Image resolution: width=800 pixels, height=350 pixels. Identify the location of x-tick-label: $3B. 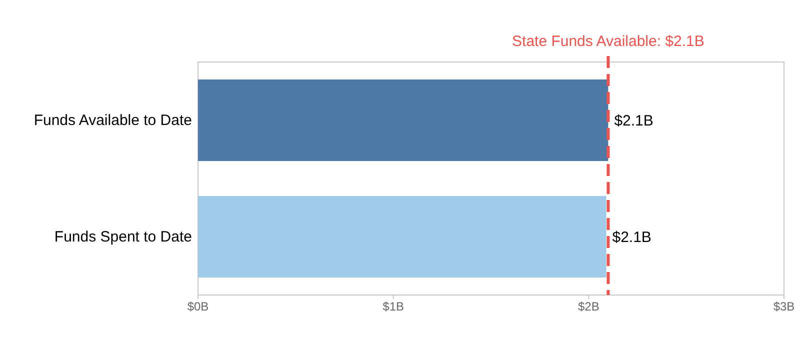
(784, 307).